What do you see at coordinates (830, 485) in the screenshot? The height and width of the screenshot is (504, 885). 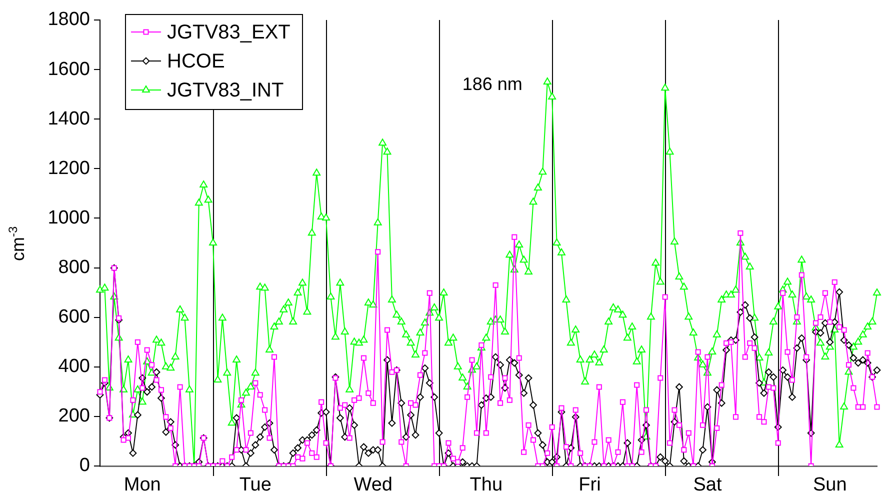 I see `x-tick-label: Sun` at bounding box center [830, 485].